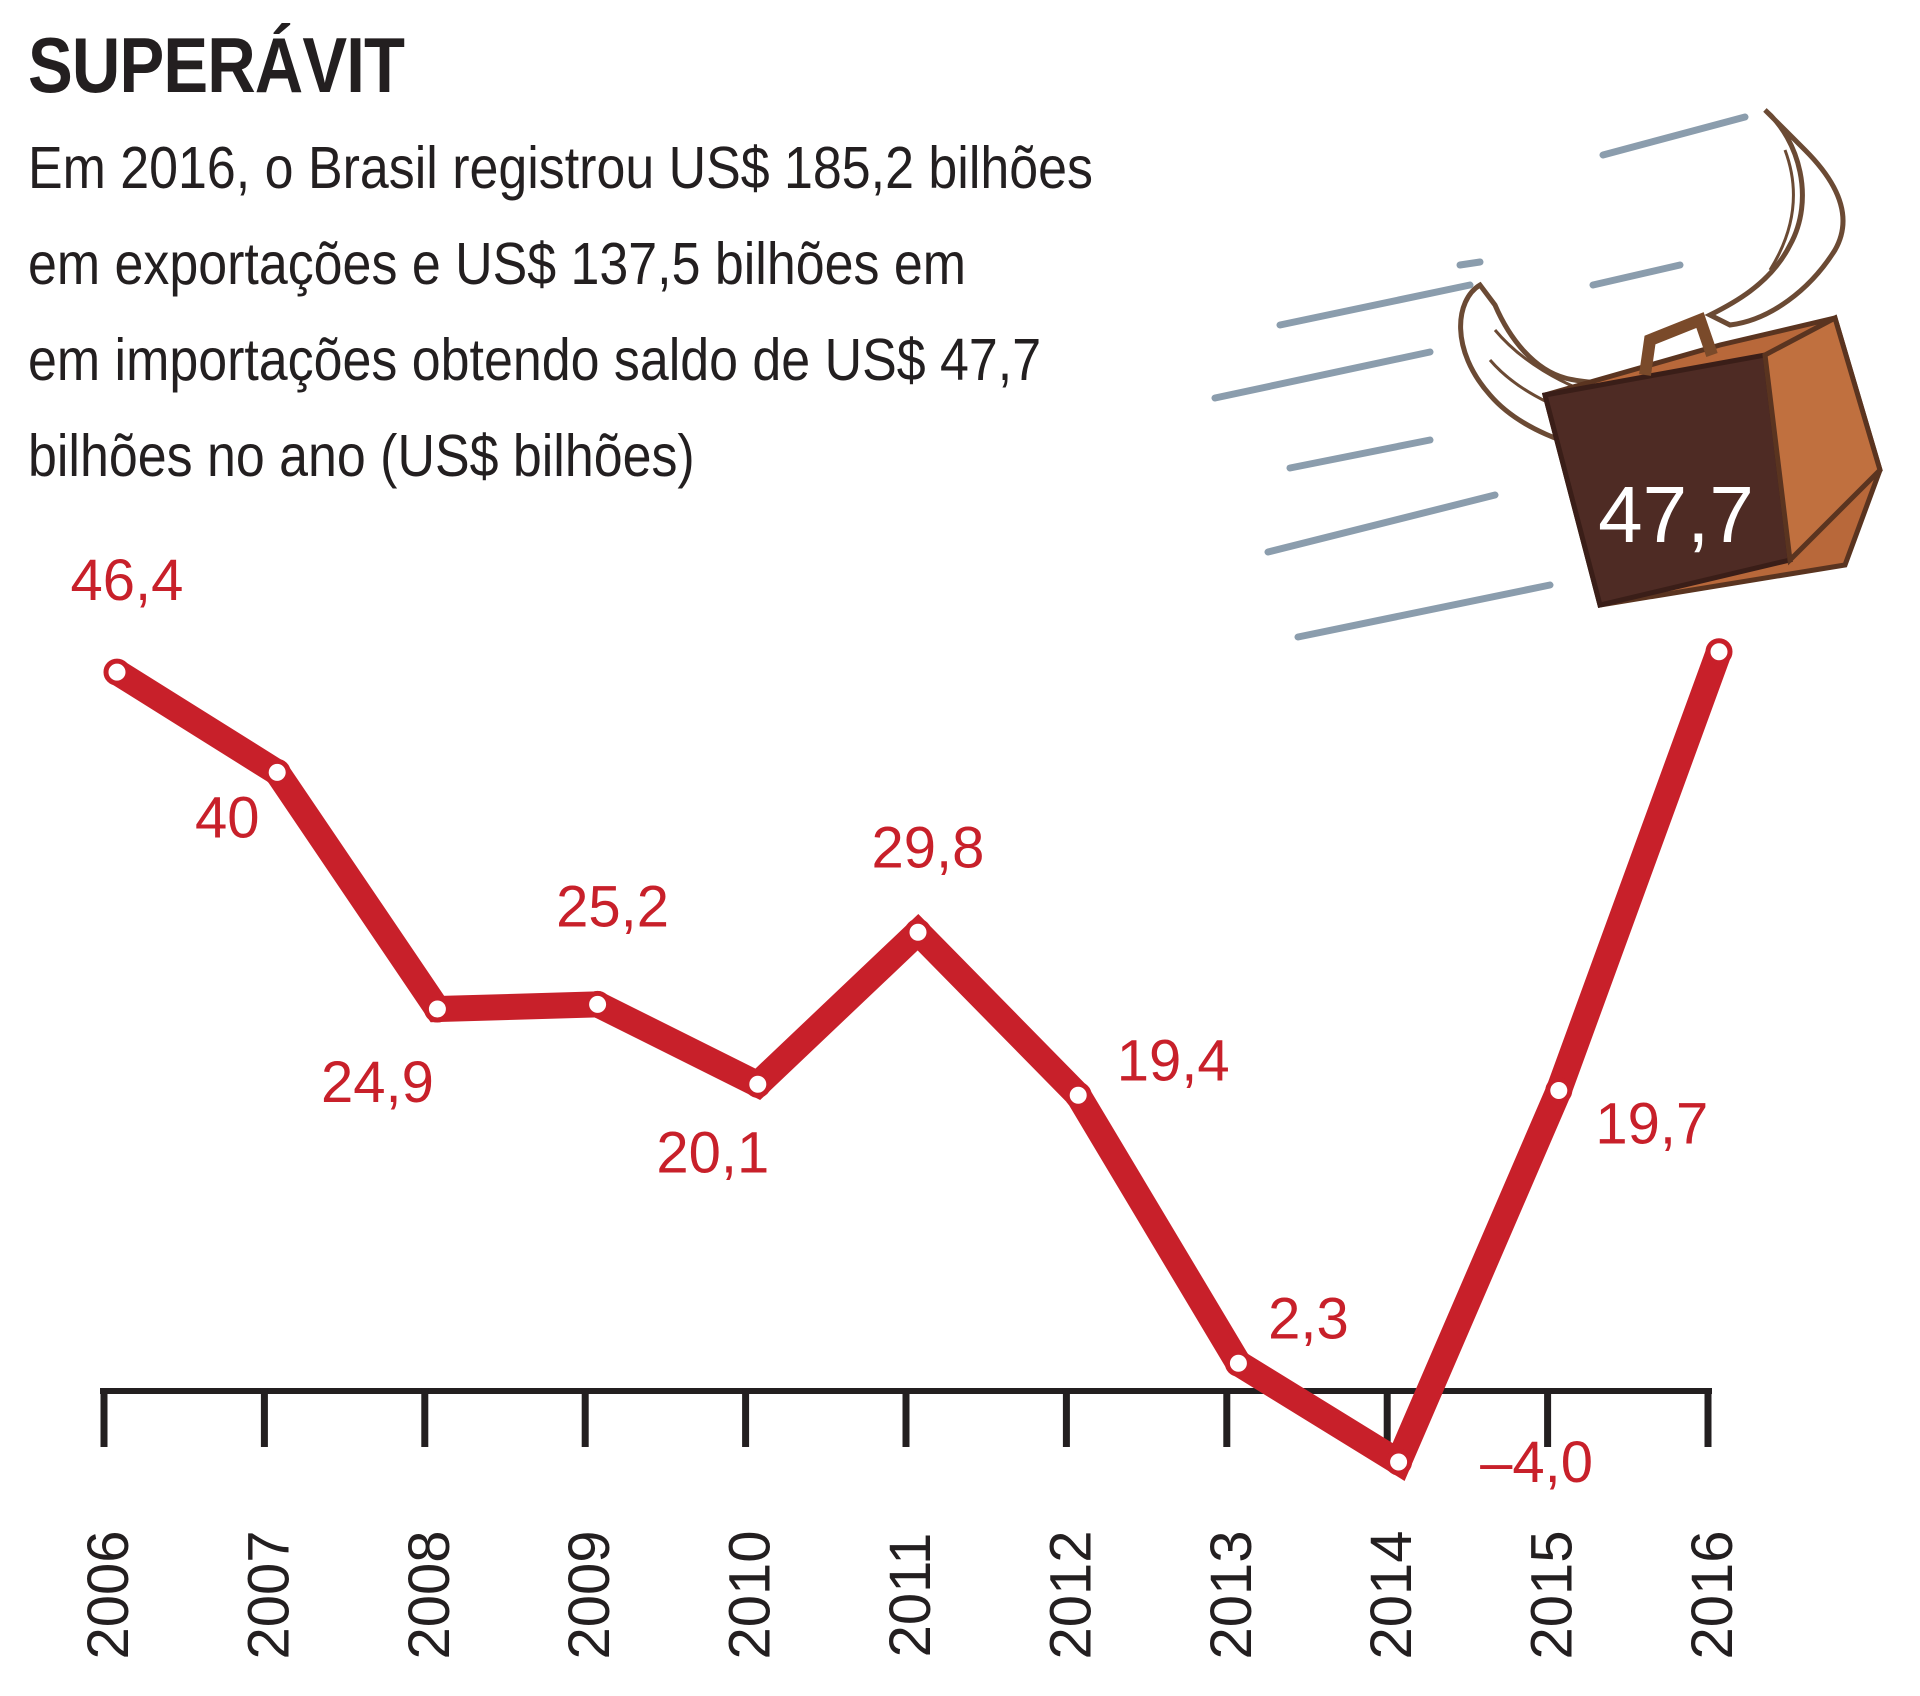 Image resolution: width=1920 pixels, height=1696 pixels. I want to click on year-label-2016: 2016, so click(1712, 1594).